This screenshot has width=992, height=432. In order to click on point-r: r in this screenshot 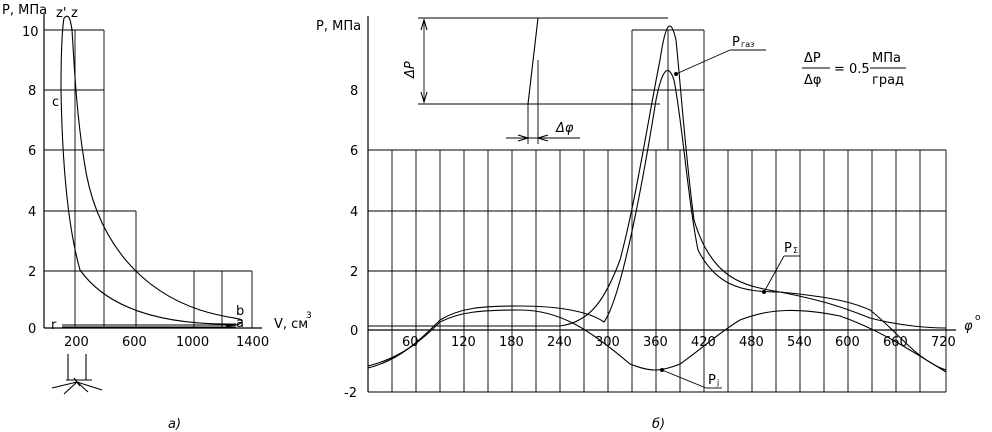, I will do `click(54, 325)`.